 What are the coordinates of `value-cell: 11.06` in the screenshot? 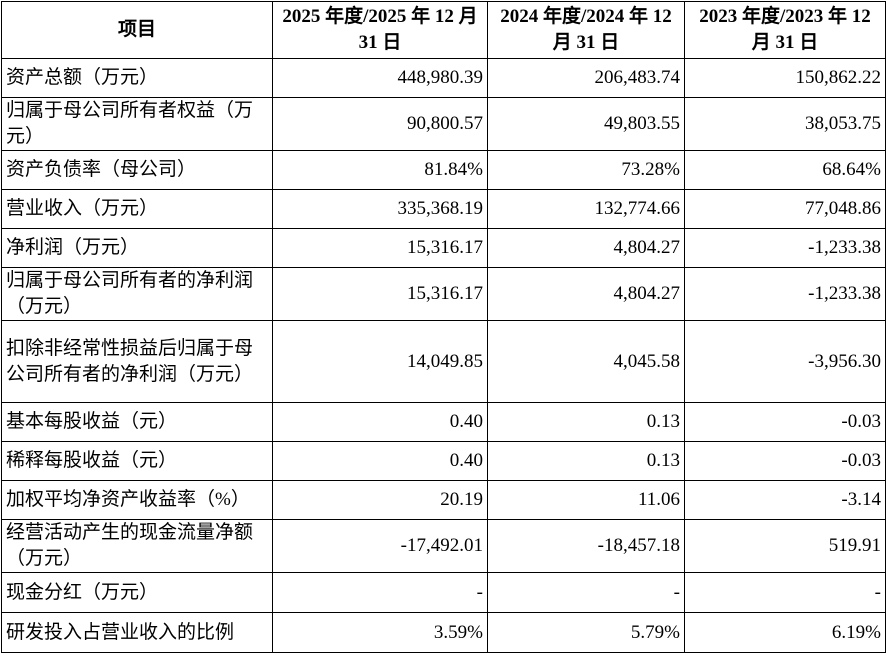 It's located at (586, 500).